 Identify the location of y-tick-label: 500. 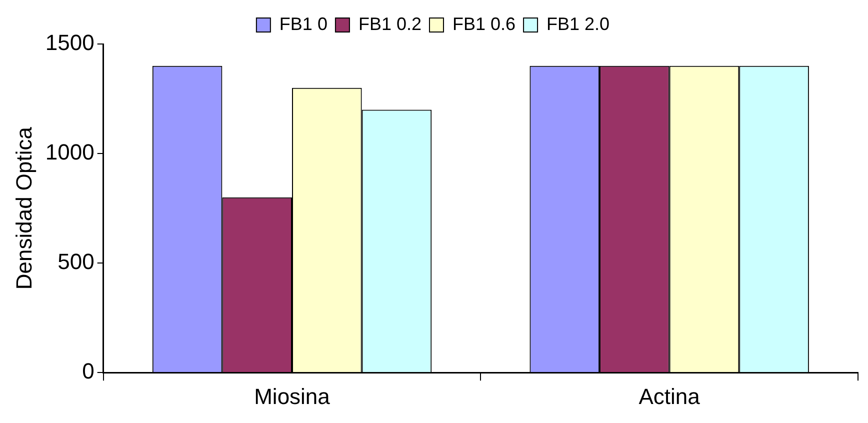
(76, 261).